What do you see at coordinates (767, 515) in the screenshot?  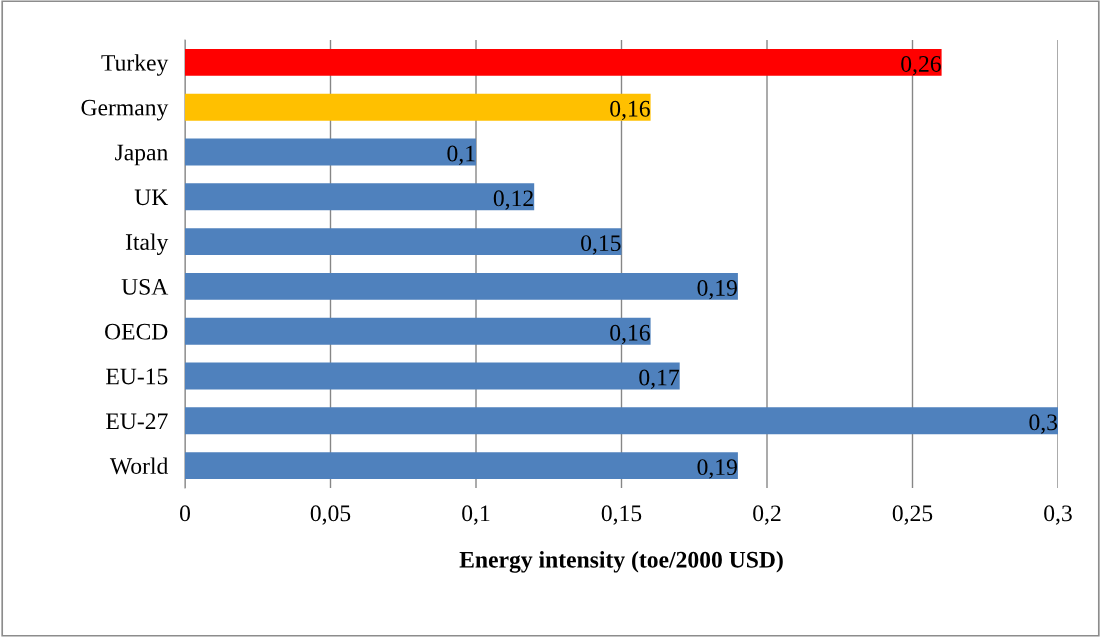 I see `x-tick-label: 0,2` at bounding box center [767, 515].